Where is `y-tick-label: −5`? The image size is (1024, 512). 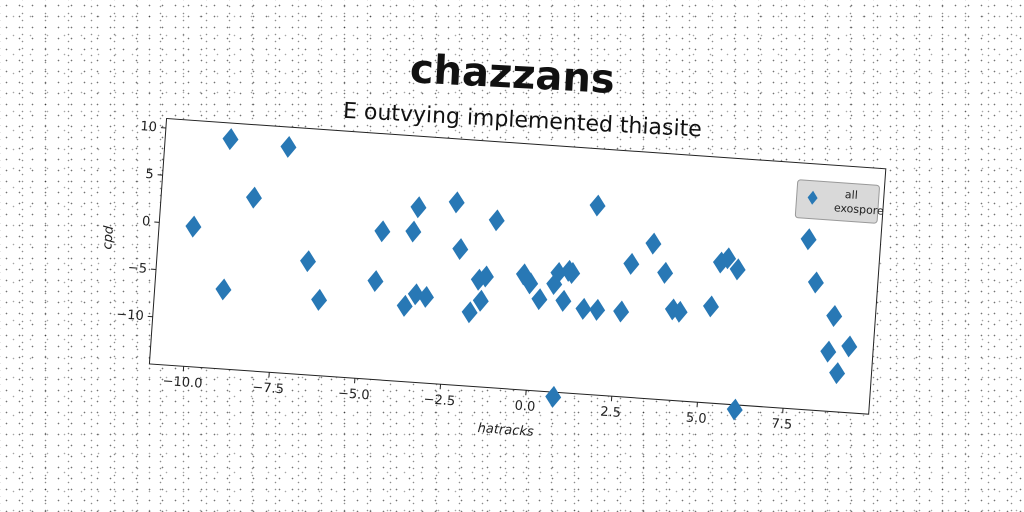 y-tick-label: −5 is located at coordinates (137, 269).